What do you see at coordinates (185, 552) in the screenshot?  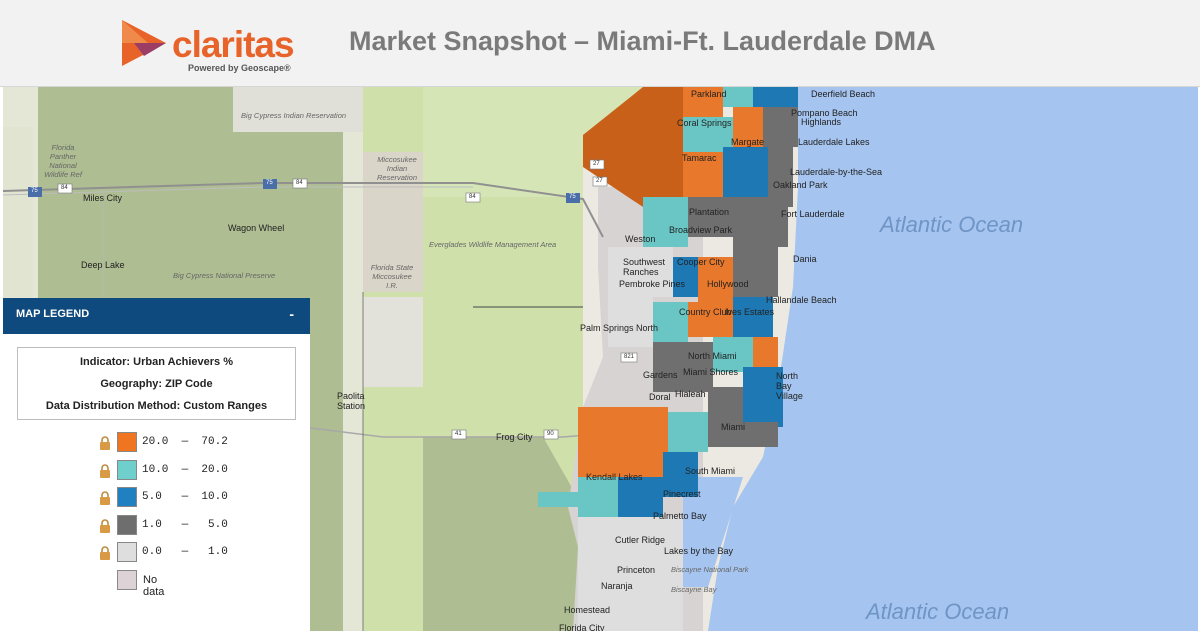 I see `legend-range-label: 0.0 — 1.0` at bounding box center [185, 552].